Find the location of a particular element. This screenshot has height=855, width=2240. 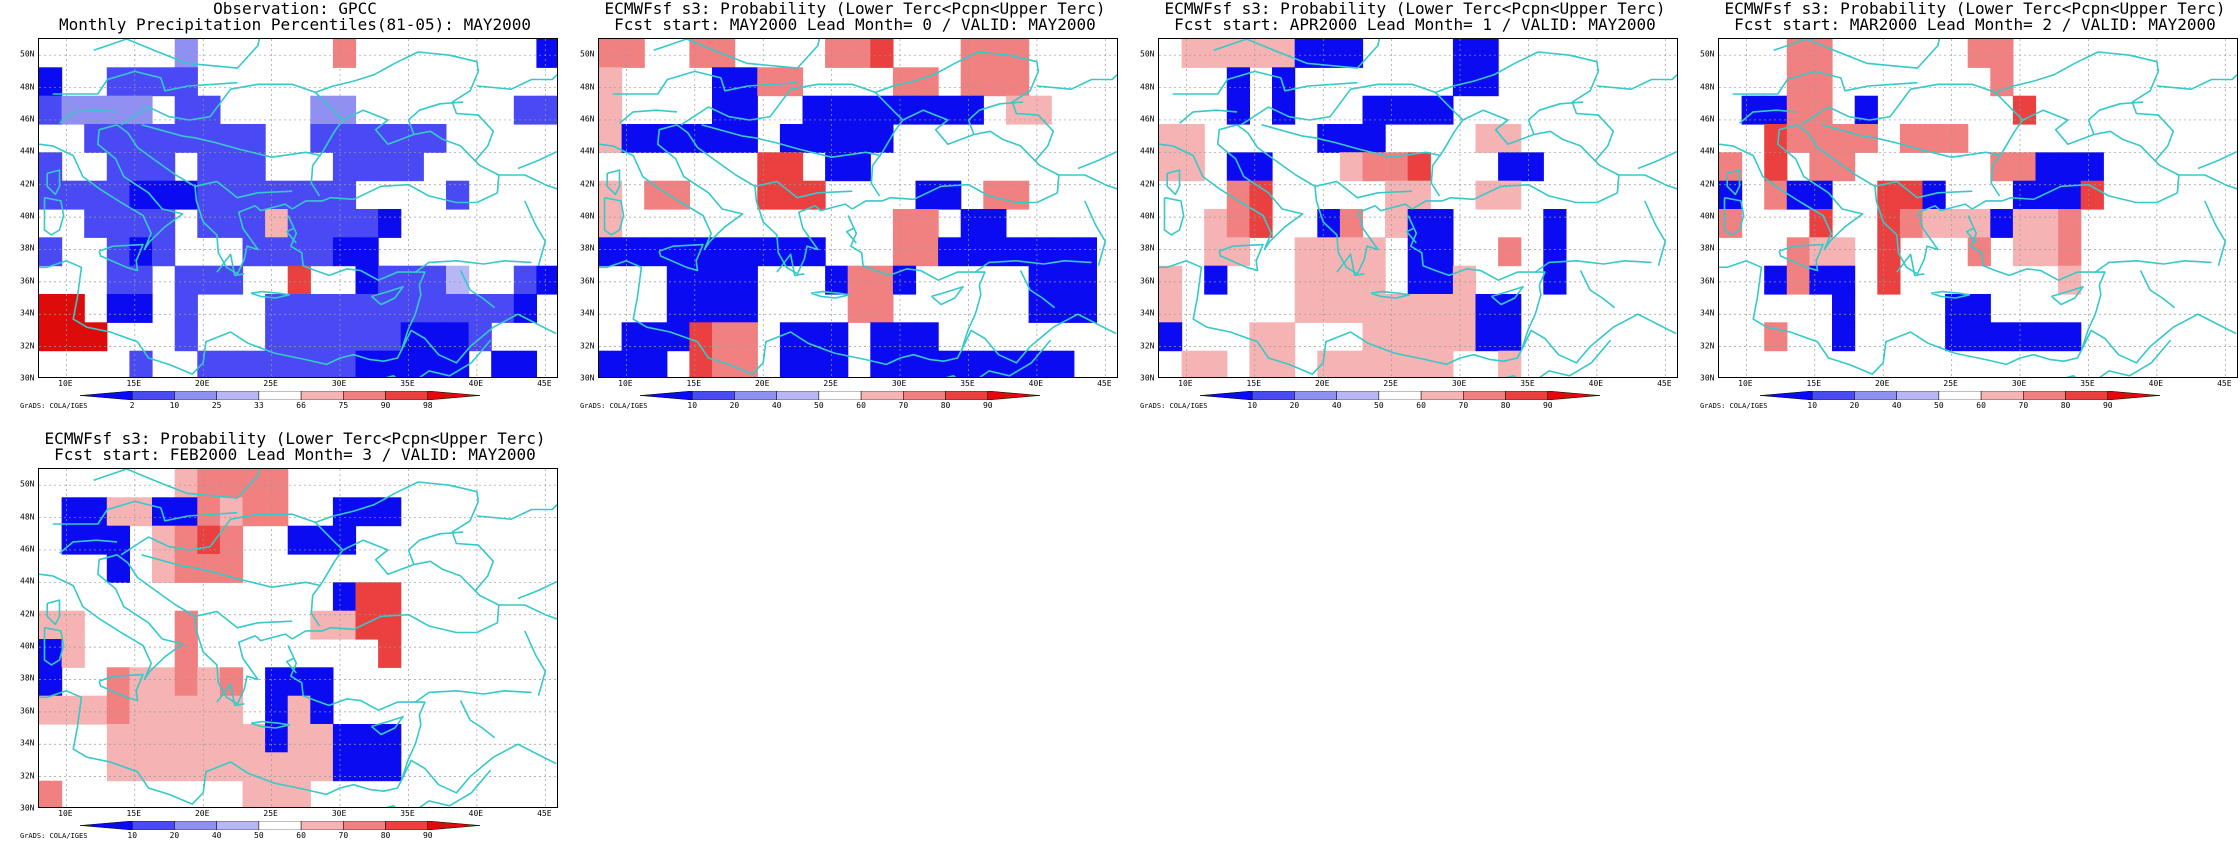

lon-label: 30E is located at coordinates (339, 813).